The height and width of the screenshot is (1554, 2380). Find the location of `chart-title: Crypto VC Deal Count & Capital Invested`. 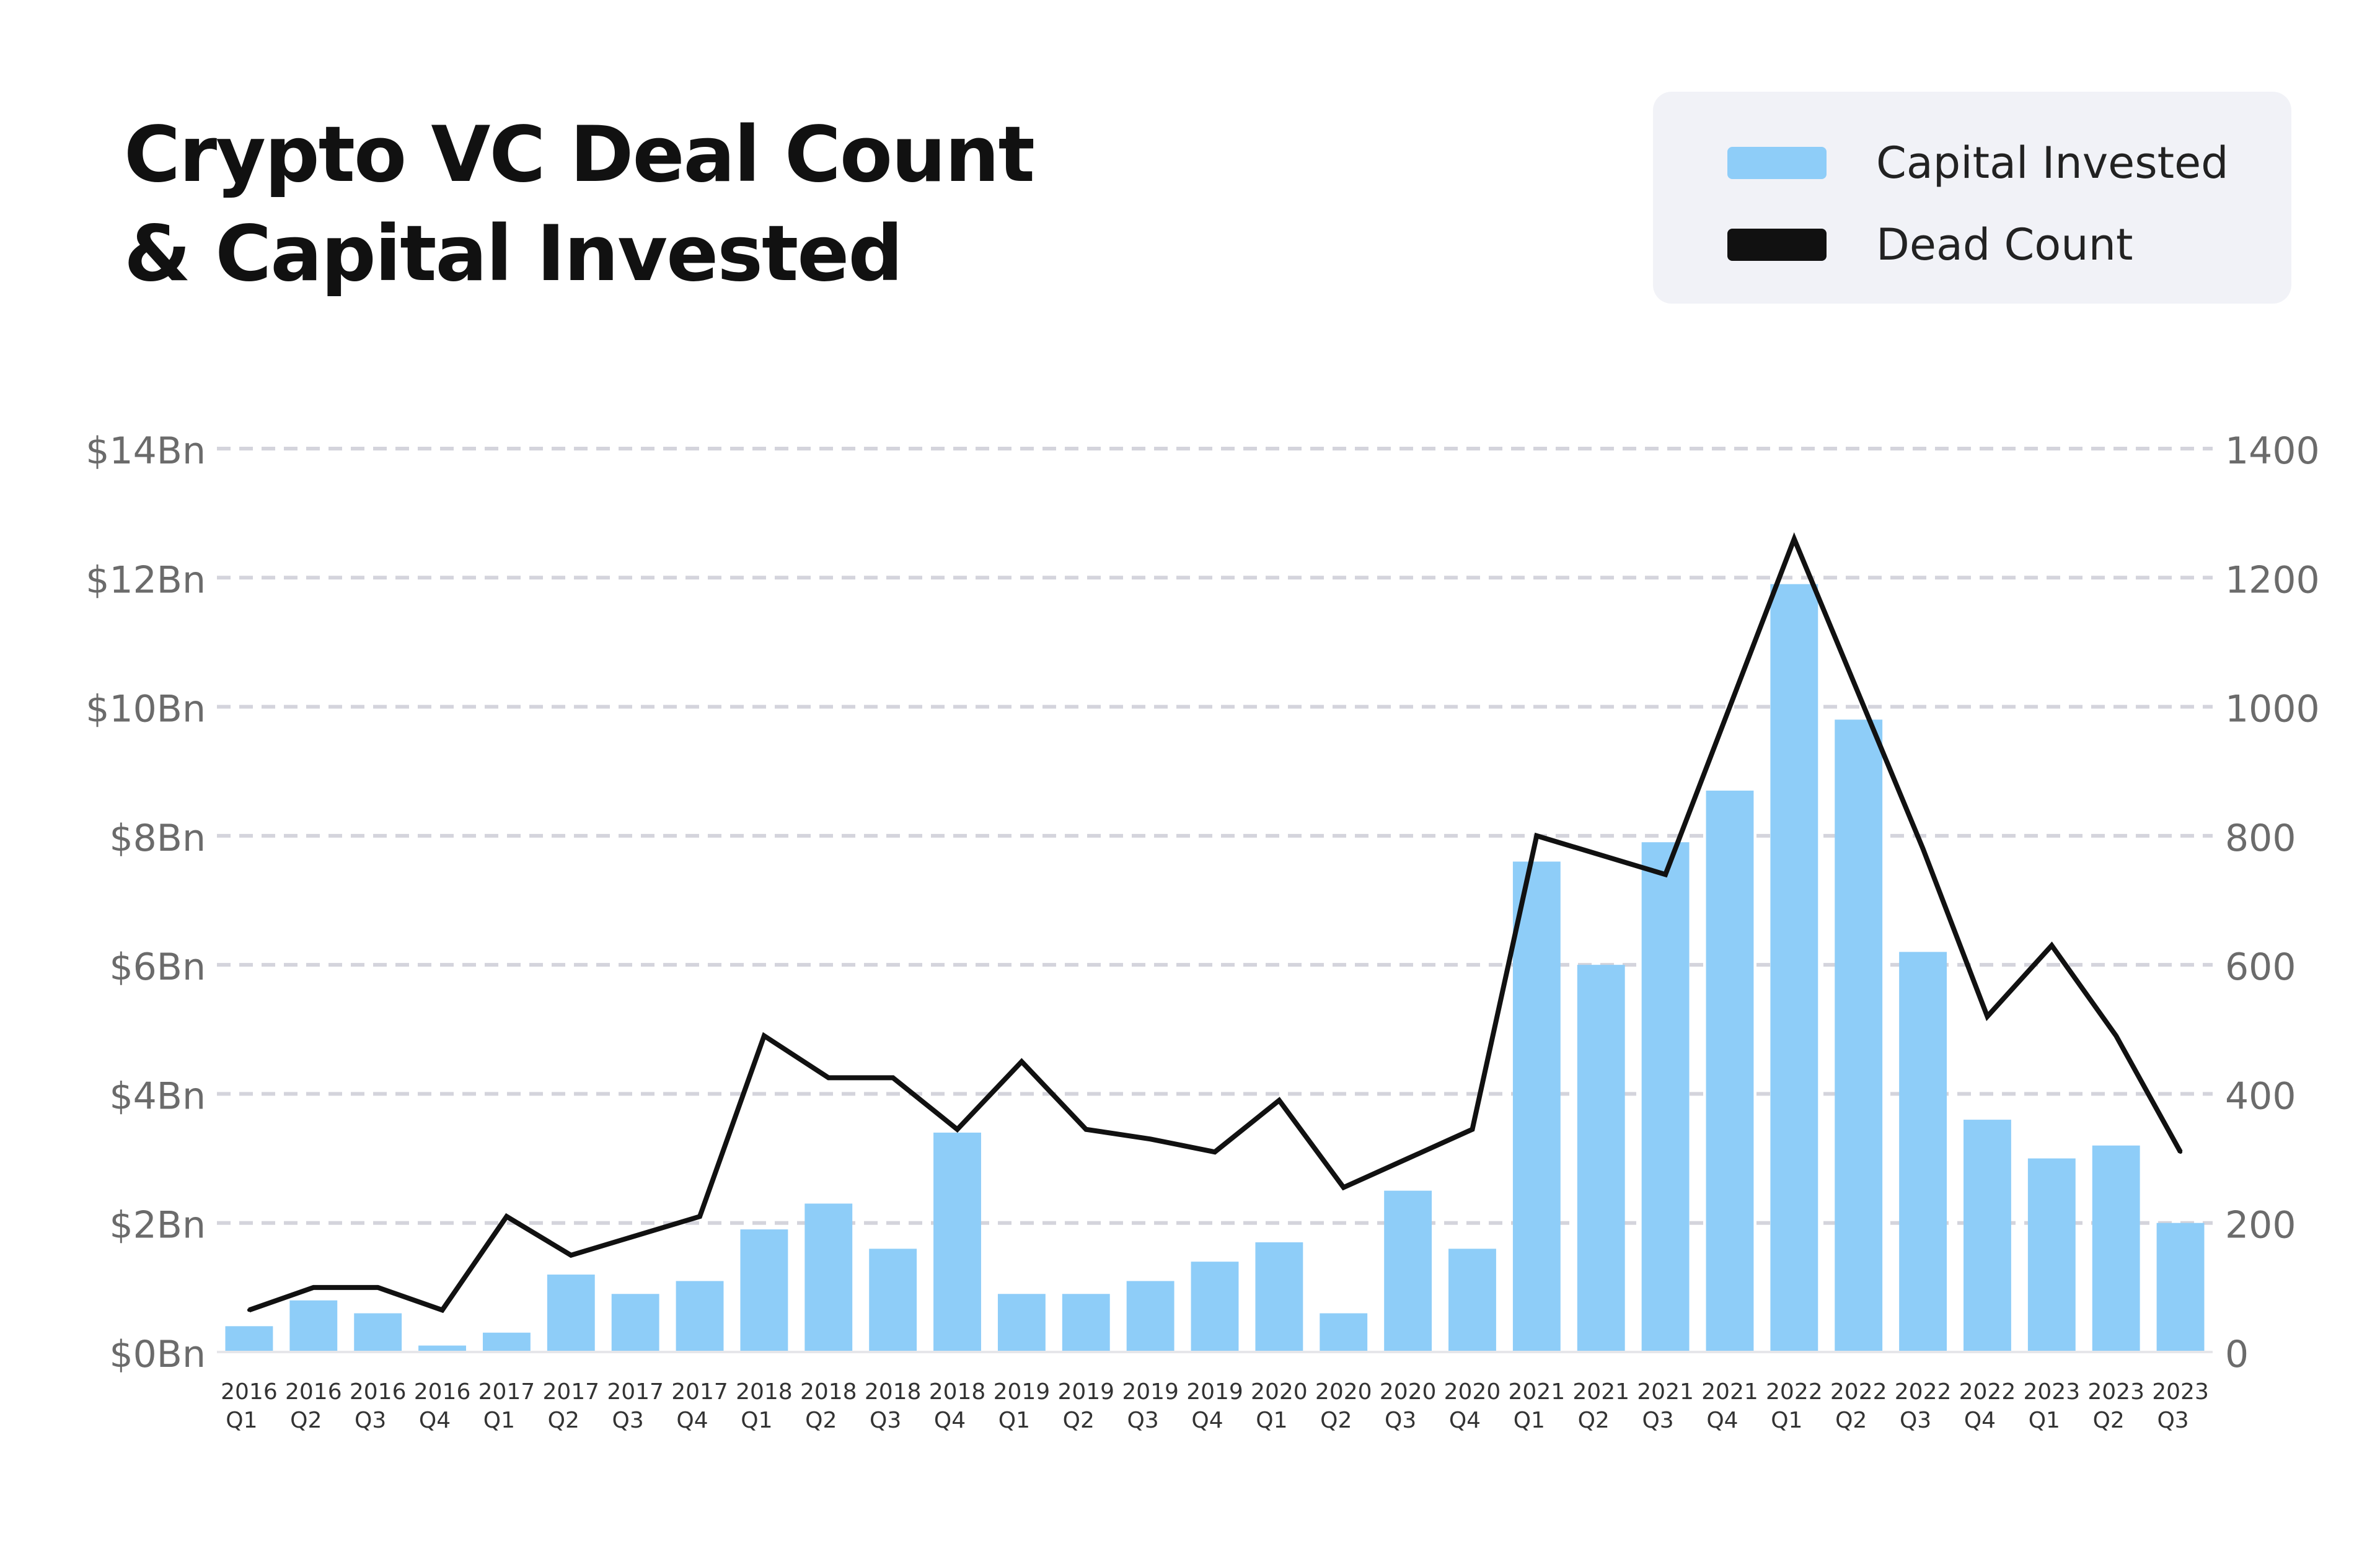

chart-title: Crypto VC Deal Count & Capital Invested is located at coordinates (579, 204).